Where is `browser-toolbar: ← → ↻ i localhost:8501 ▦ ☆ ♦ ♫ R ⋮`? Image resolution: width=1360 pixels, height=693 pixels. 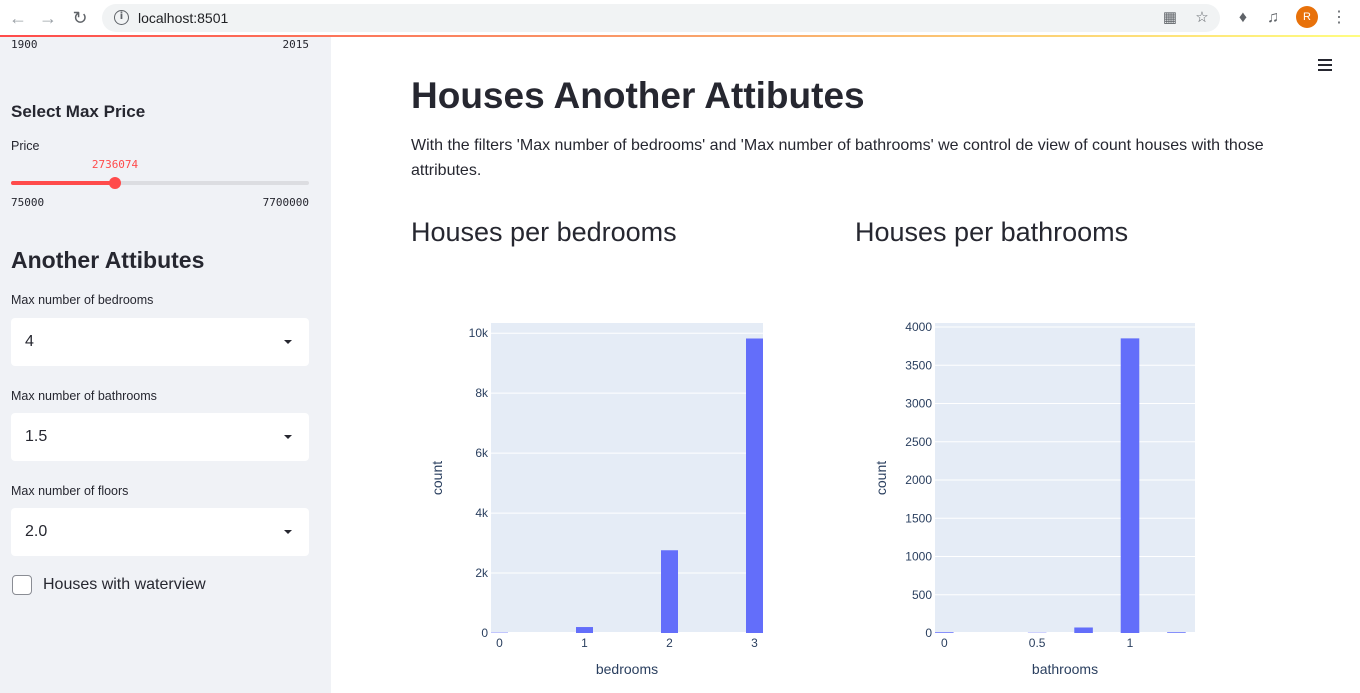
browser-toolbar: ← → ↻ i localhost:8501 ▦ ☆ ♦ ♫ R ⋮ is located at coordinates (680, 18).